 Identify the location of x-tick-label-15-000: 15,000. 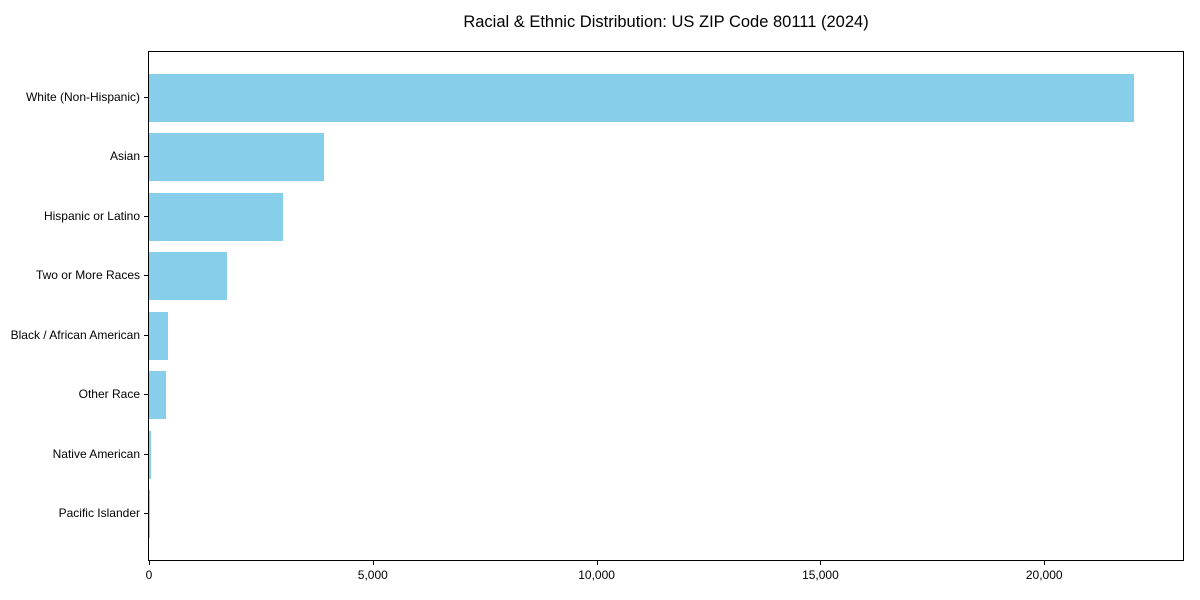
(820, 575).